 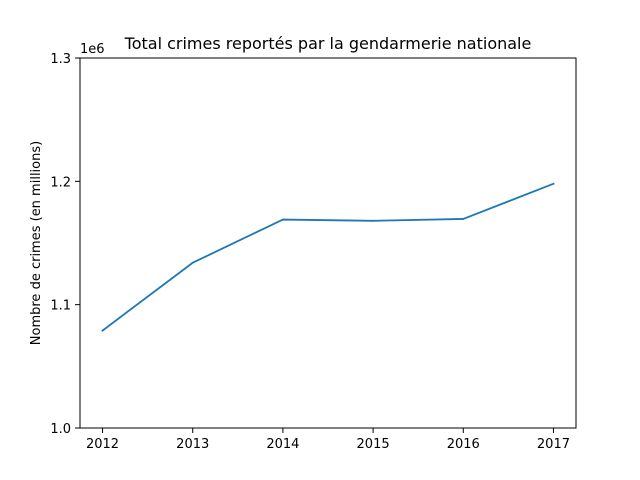 What do you see at coordinates (60, 429) in the screenshot?
I see `y-tick-label-0: 1.0` at bounding box center [60, 429].